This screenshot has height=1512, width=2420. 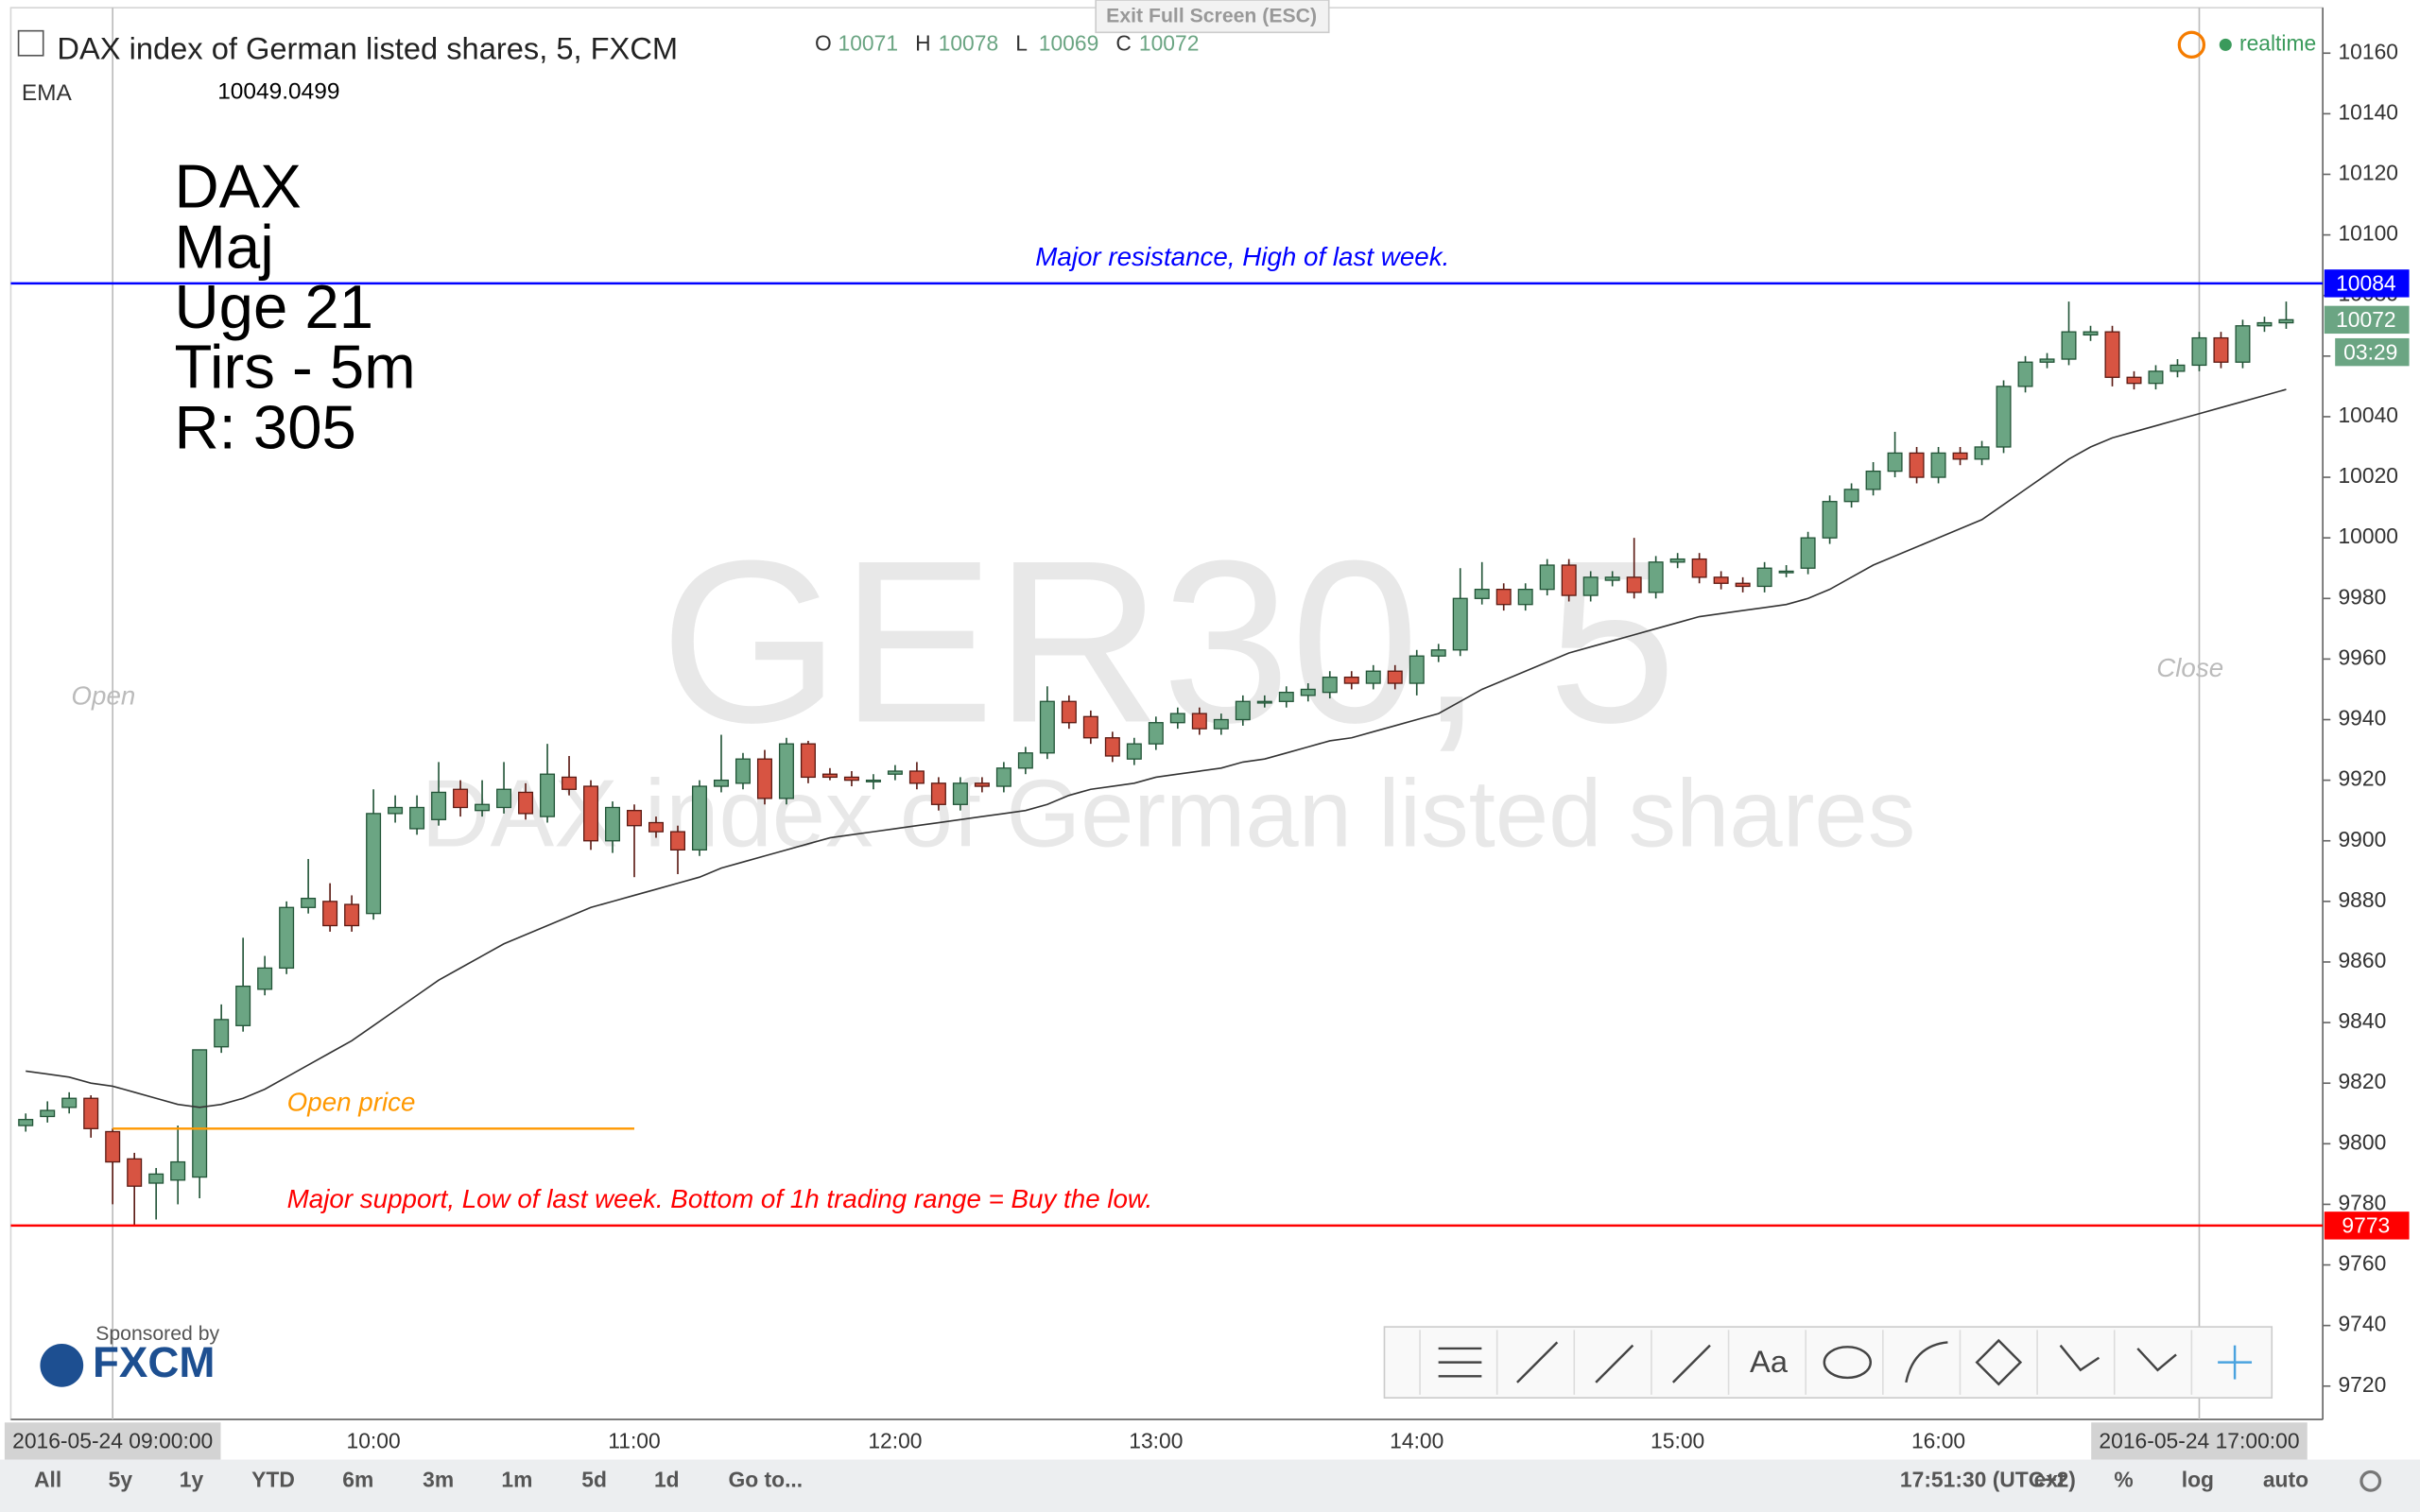 I want to click on sponsor-logo: FXCM, so click(x=154, y=1362).